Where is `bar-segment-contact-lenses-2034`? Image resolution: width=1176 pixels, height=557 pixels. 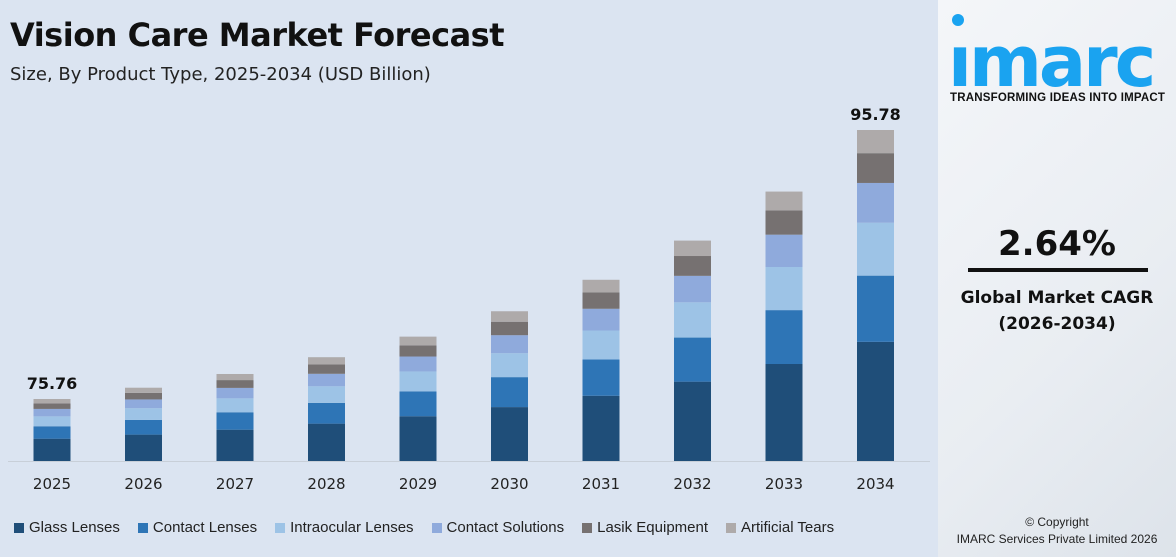
bar-segment-contact-lenses-2034 is located at coordinates (875, 308).